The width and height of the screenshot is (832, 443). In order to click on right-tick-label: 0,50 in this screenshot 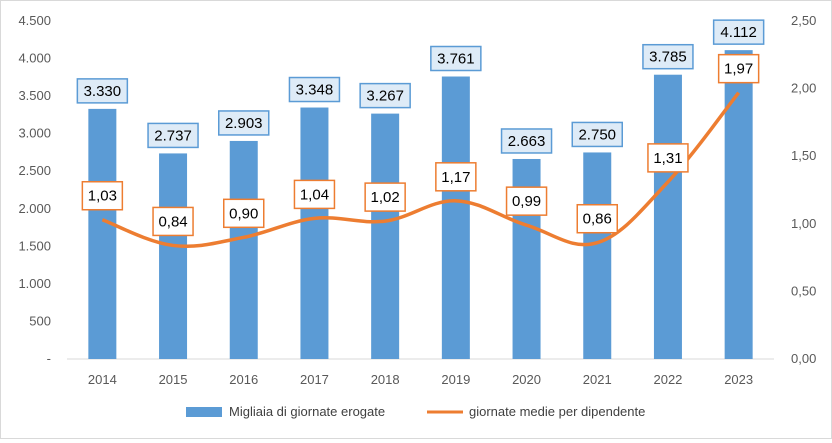, I will do `click(803, 290)`.